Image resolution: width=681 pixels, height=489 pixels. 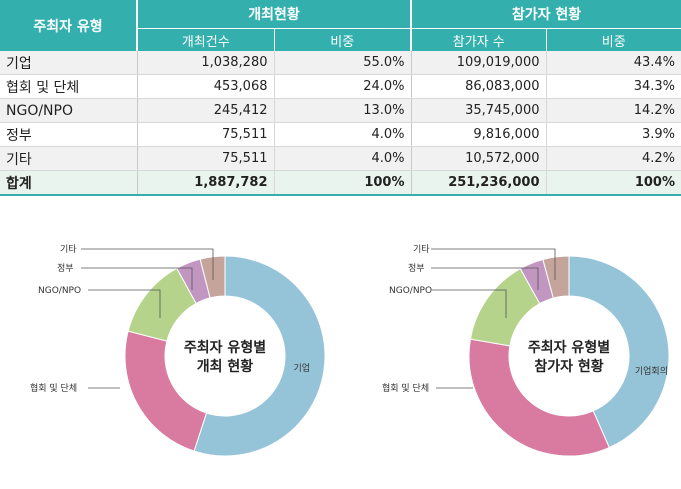 I want to click on row-events: 453,068, so click(x=205, y=86).